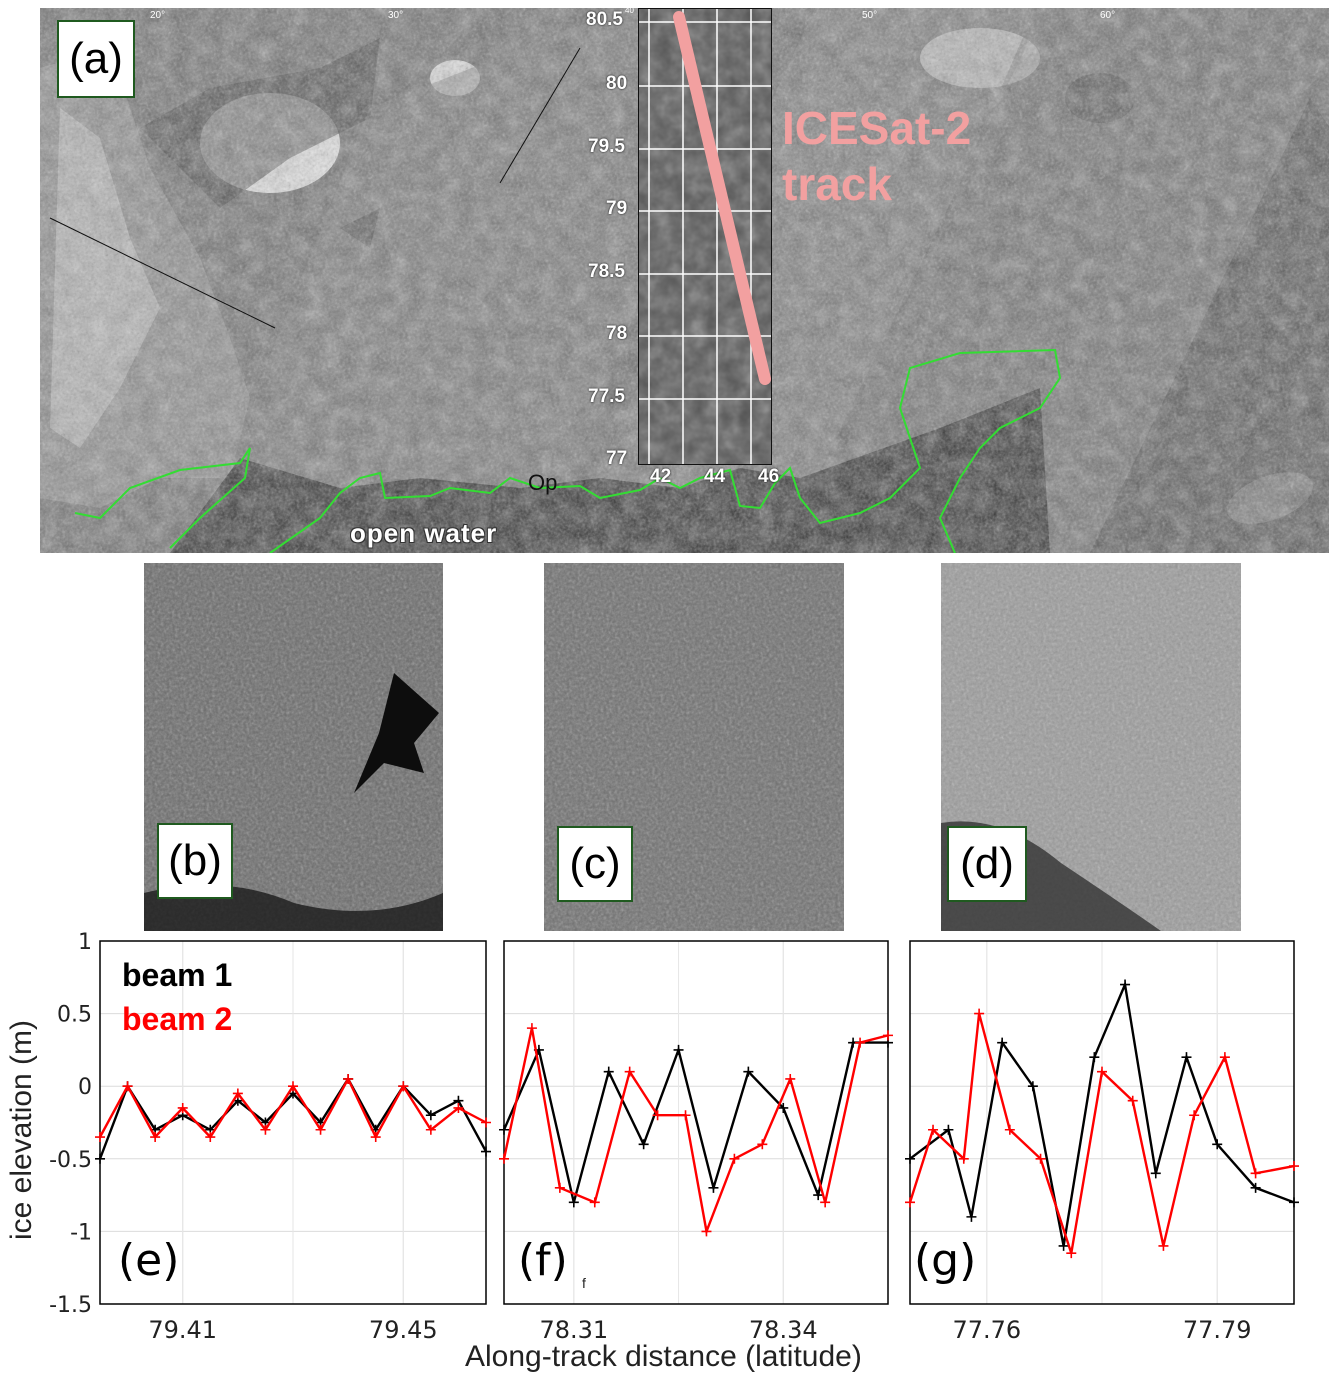  I want to click on inset-lon-44: 44, so click(715, 476).